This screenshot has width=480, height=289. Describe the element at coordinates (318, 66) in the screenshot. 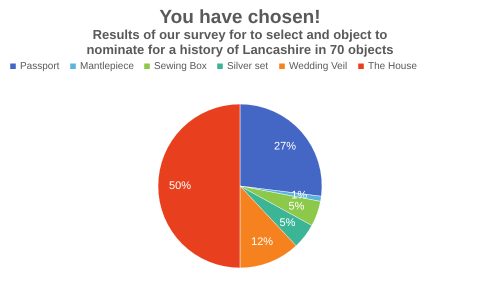

I see `legend-label: Wedding Veil` at that location.